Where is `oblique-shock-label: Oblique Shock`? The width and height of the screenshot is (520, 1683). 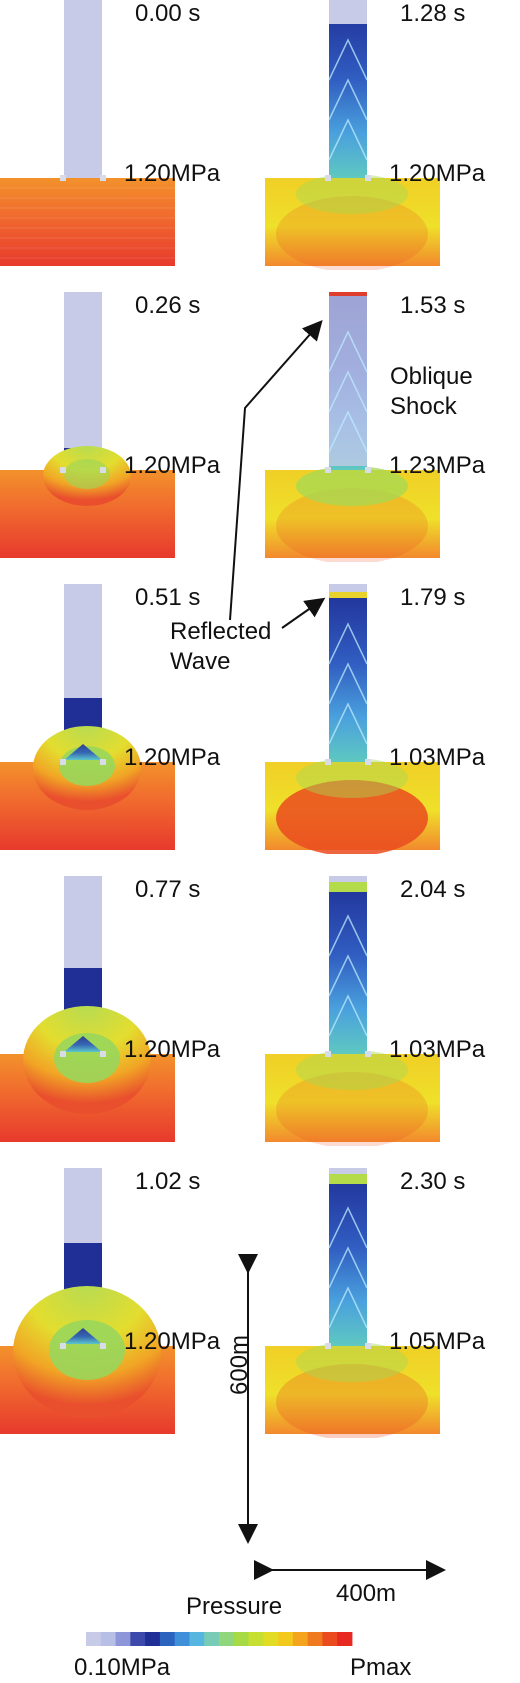 oblique-shock-label: Oblique Shock is located at coordinates (431, 391).